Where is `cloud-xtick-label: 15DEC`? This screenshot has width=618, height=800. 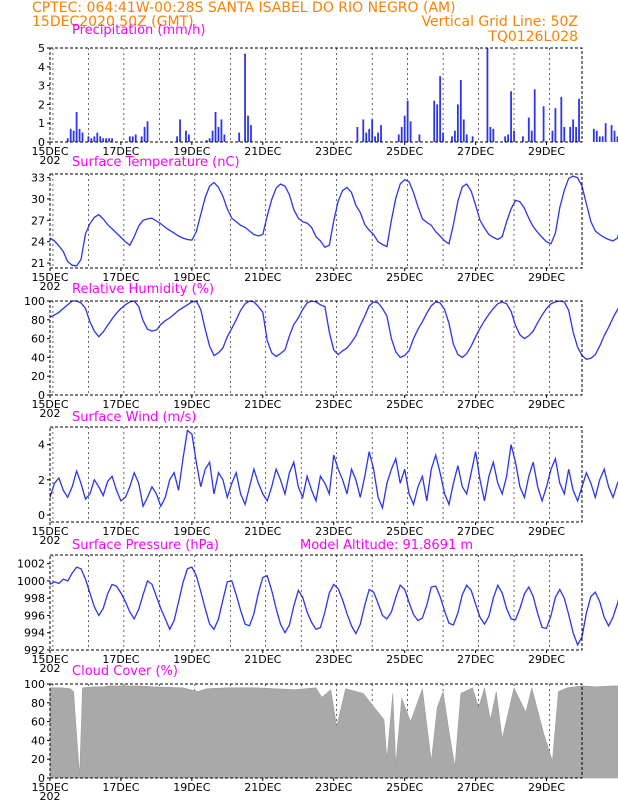
cloud-xtick-label: 15DEC is located at coordinates (49, 787).